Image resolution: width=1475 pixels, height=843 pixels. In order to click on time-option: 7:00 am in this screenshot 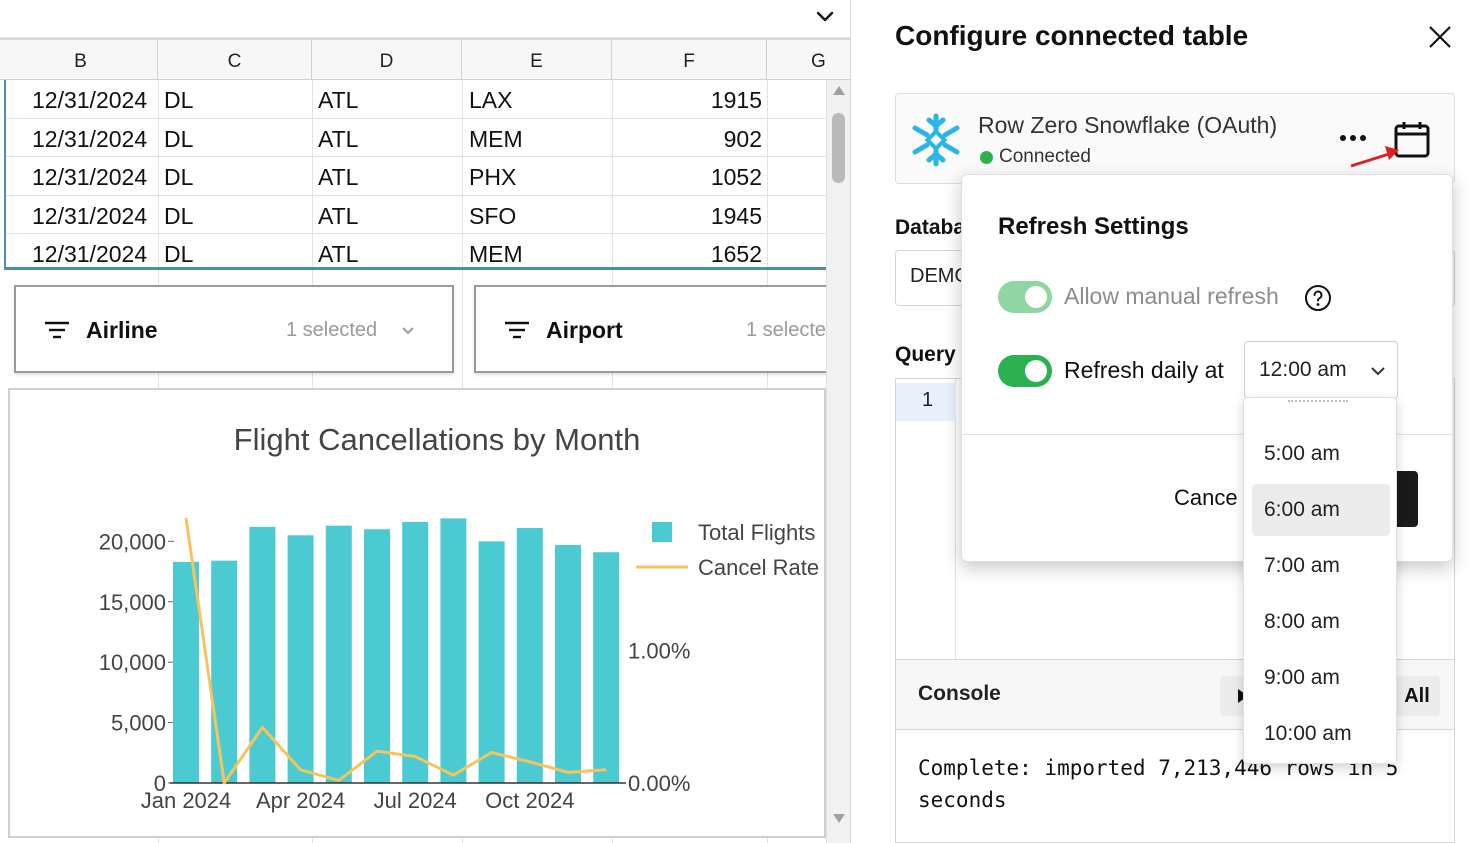, I will do `click(1302, 565)`.